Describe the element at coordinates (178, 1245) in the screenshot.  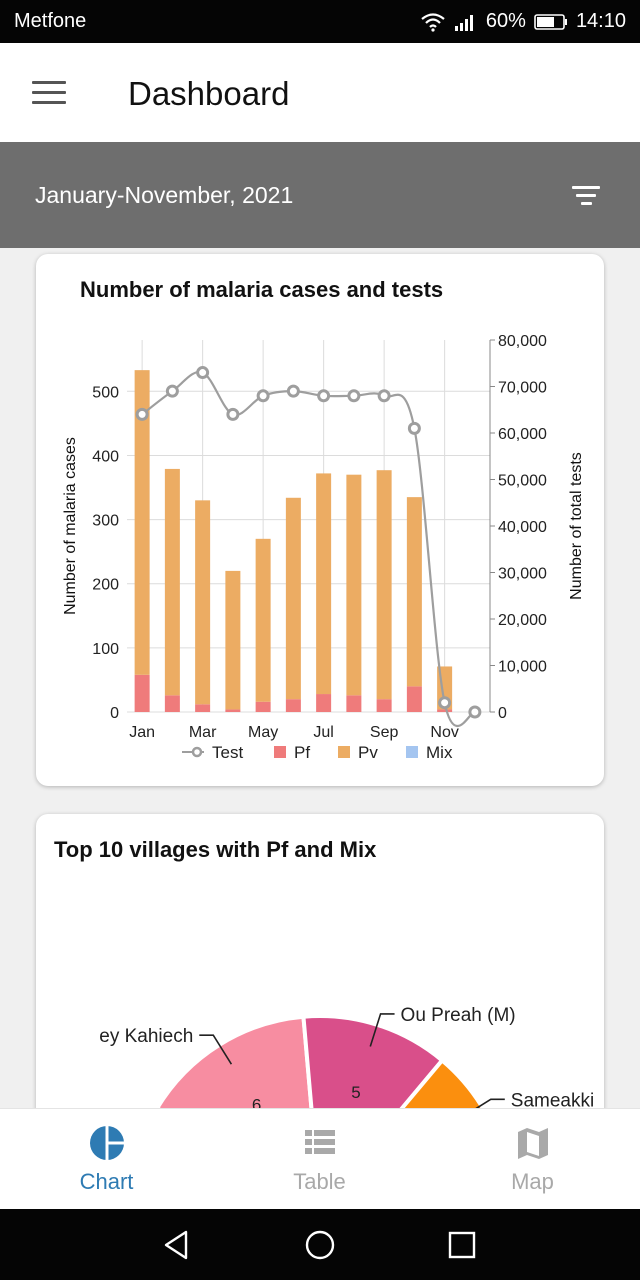
I see `back-icon` at that location.